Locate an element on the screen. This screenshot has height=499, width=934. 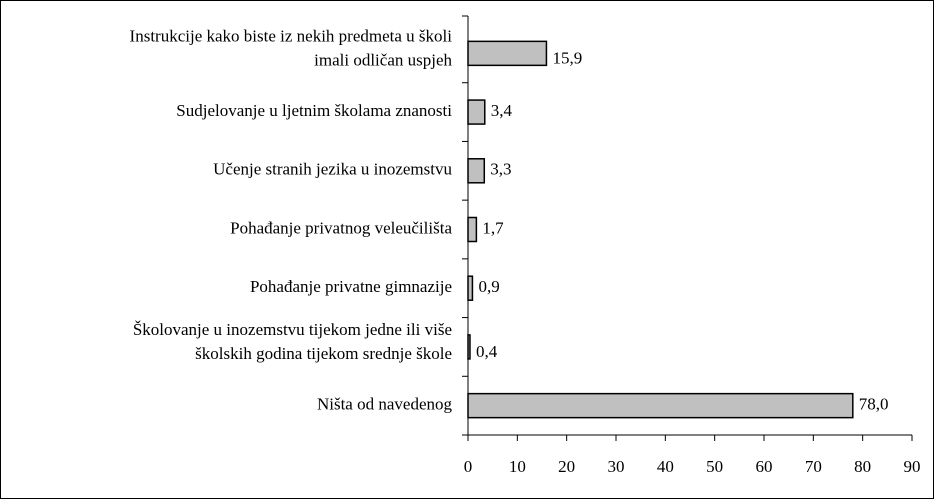
y-tick-label: Pohađanje privatnog veleučilišta is located at coordinates (341, 227).